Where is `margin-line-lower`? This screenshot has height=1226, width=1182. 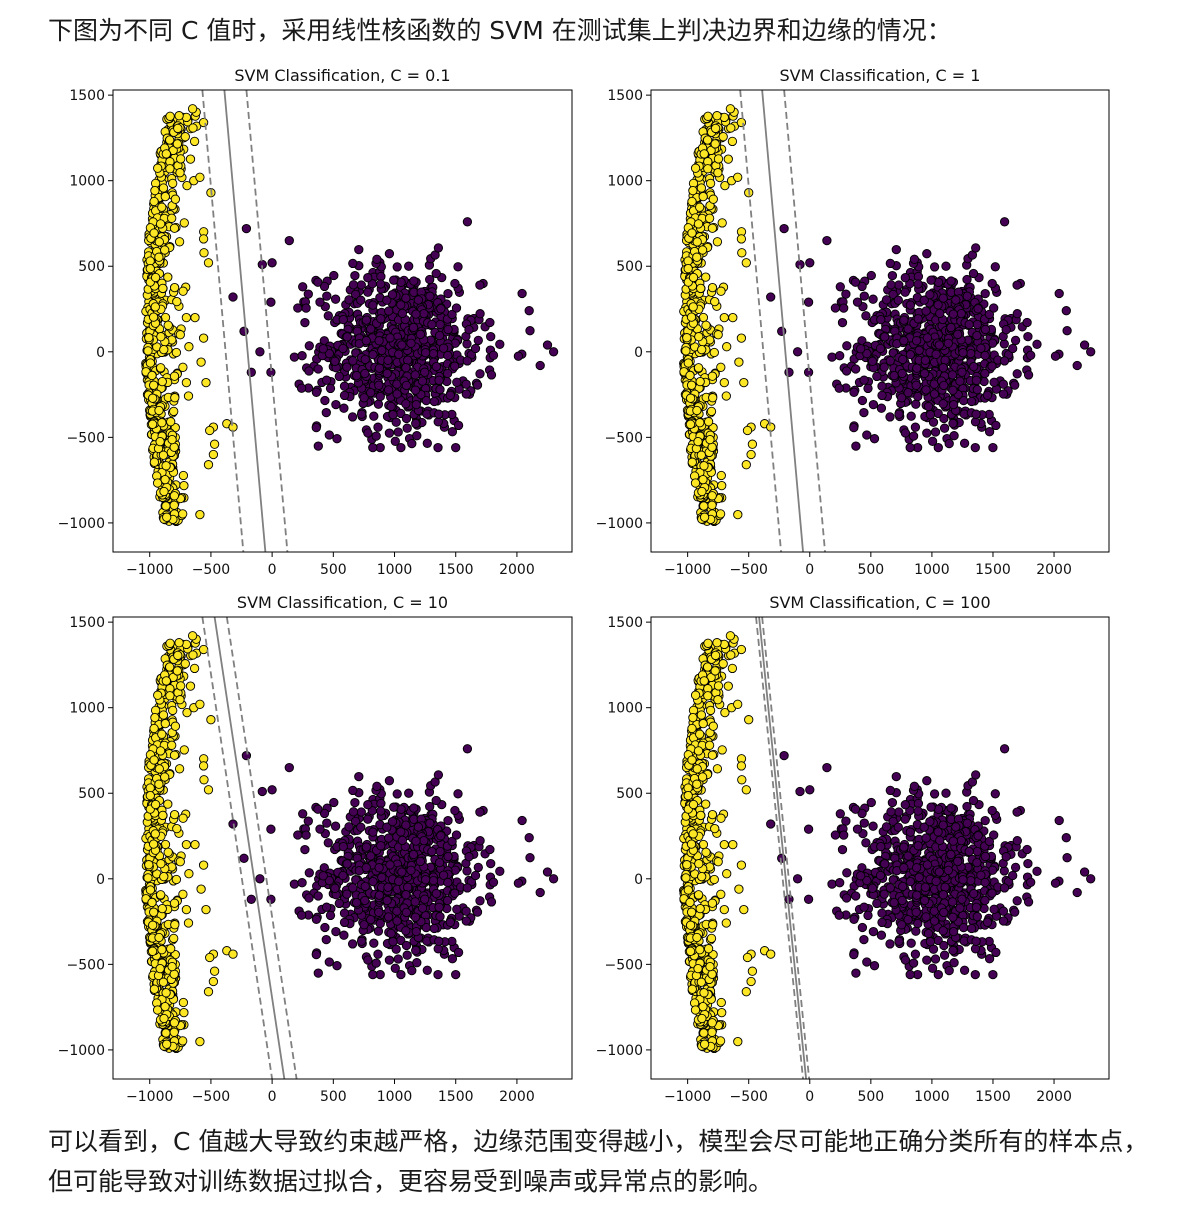
margin-line-lower is located at coordinates (760, 321).